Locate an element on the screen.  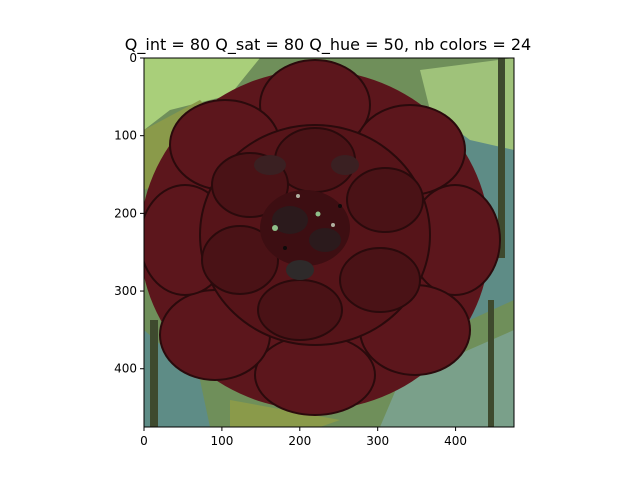
x-tick-label: 100 is located at coordinates (221, 441).